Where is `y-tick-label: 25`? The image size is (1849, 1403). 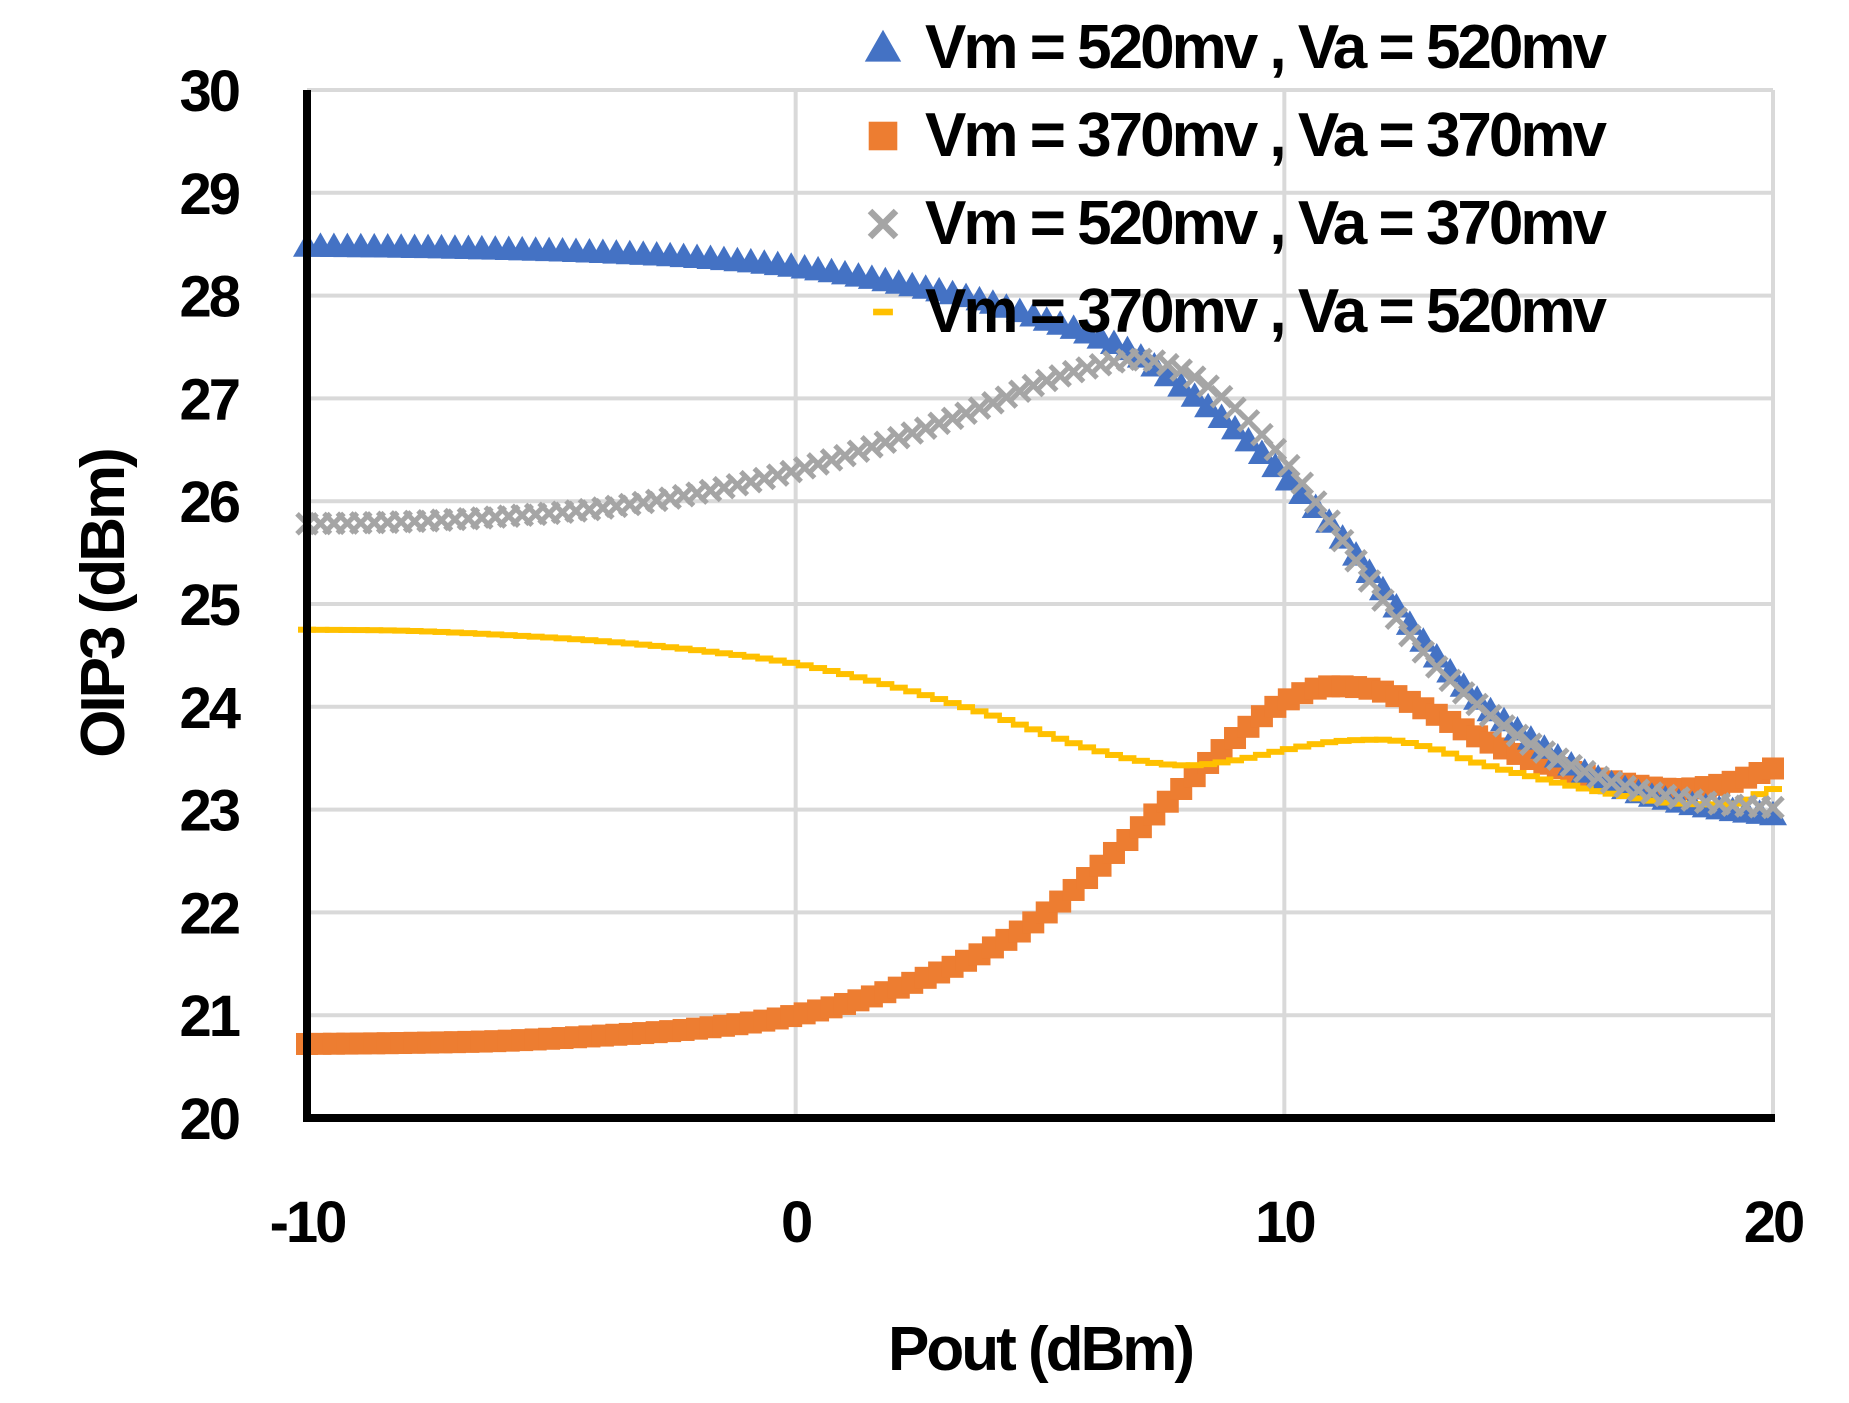
y-tick-label: 25 is located at coordinates (209, 605).